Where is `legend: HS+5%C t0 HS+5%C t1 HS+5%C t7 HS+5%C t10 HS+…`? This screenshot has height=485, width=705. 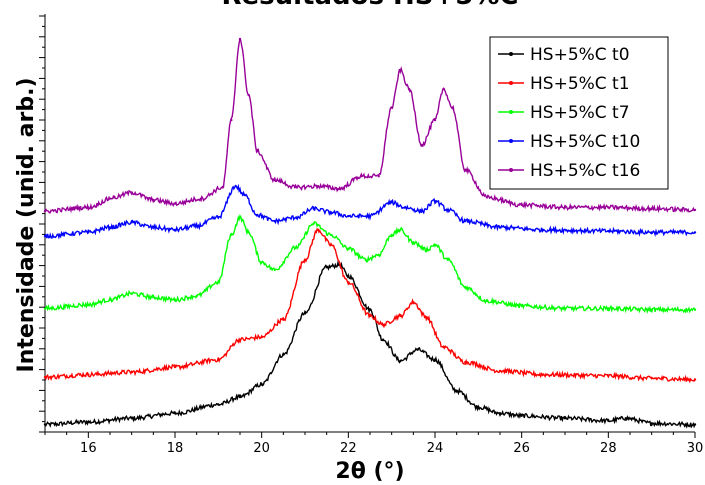 legend: HS+5%C t0 HS+5%C t1 HS+5%C t7 HS+5%C t10 HS+… is located at coordinates (579, 113).